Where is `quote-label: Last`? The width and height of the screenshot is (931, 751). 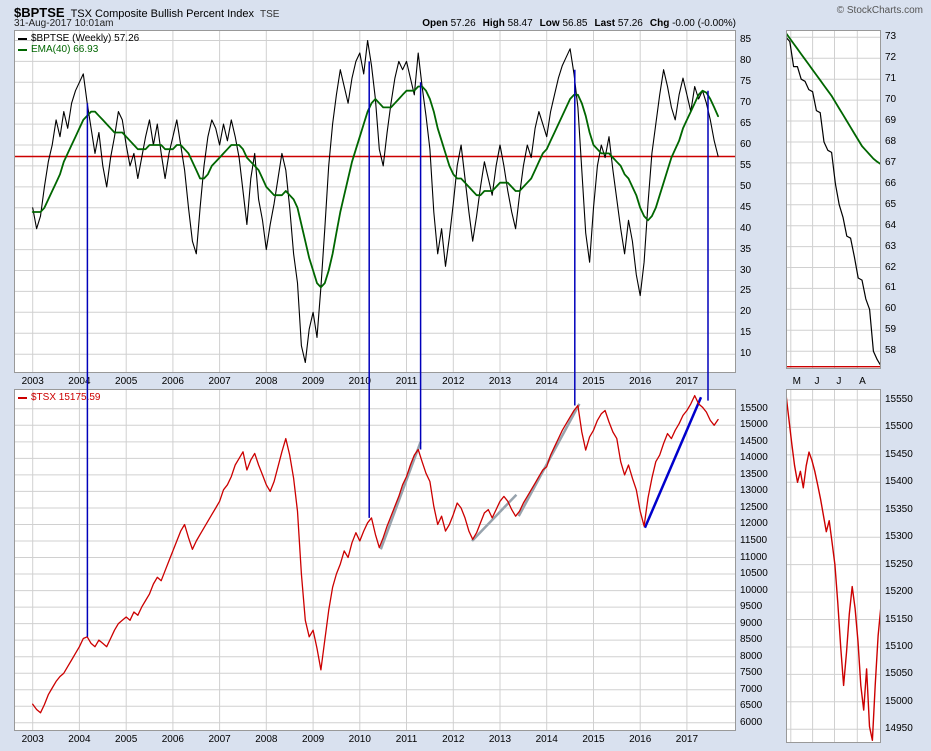
quote-label: Last is located at coordinates (606, 23).